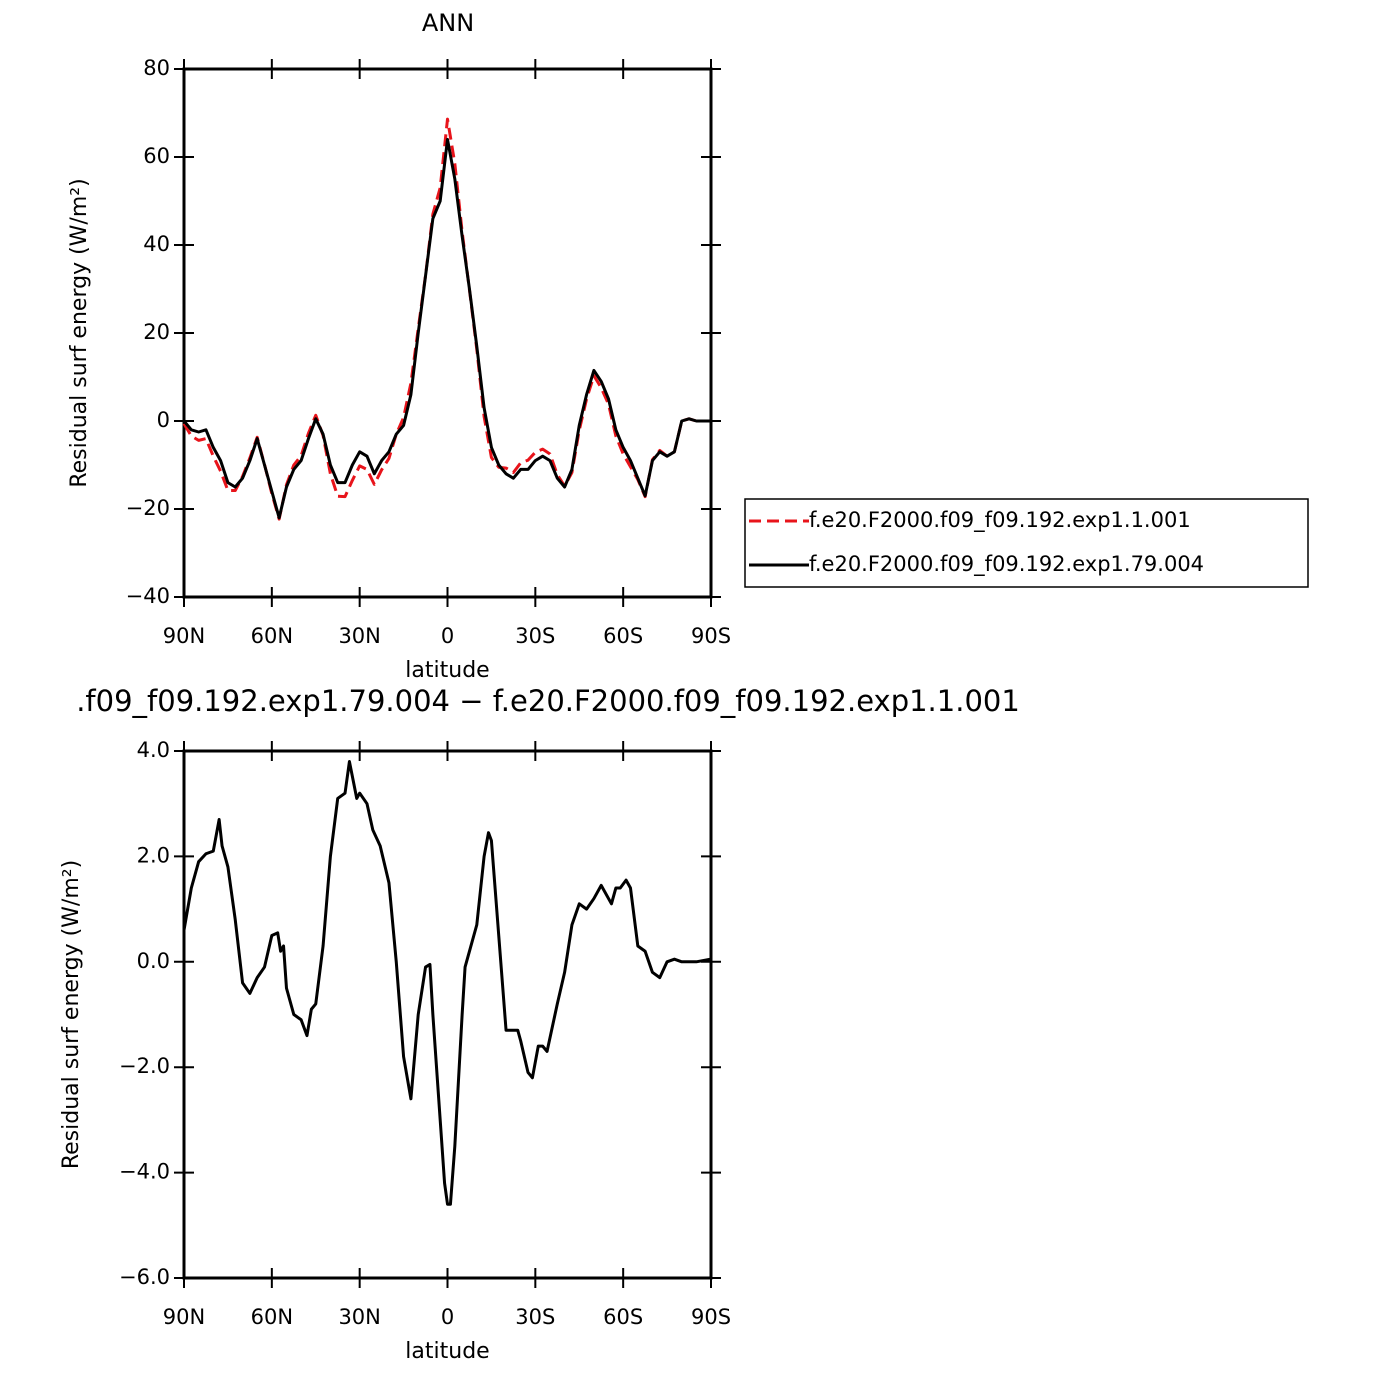  Describe the element at coordinates (148, 508) in the screenshot. I see `y-tick-label: −20` at that location.